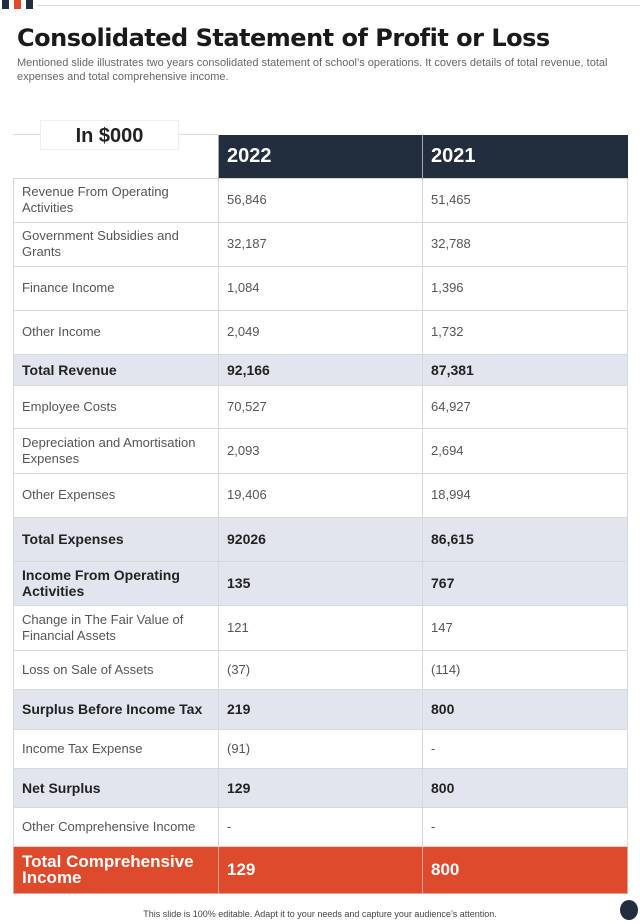  What do you see at coordinates (116, 669) in the screenshot?
I see `row-label: Loss on Sale of Assets` at bounding box center [116, 669].